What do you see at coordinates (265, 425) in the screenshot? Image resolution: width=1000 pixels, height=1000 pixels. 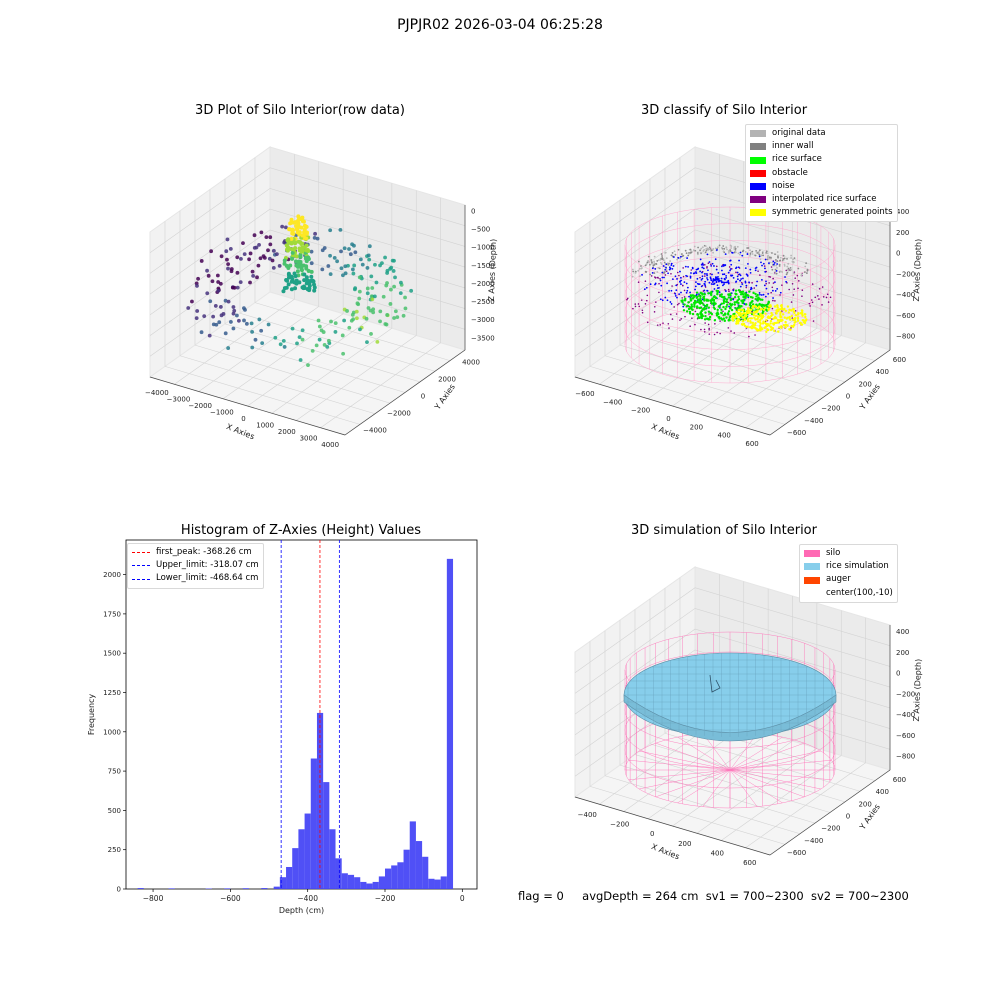 I see `x-tick-label: 1000` at bounding box center [265, 425].